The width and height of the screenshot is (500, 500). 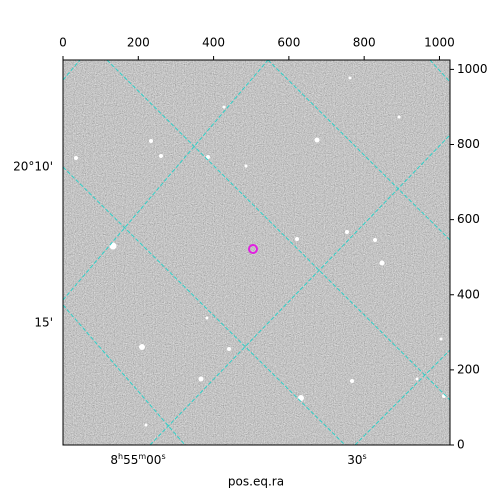 What do you see at coordinates (120, 456) in the screenshot?
I see `ra-tick-part: h` at bounding box center [120, 456].